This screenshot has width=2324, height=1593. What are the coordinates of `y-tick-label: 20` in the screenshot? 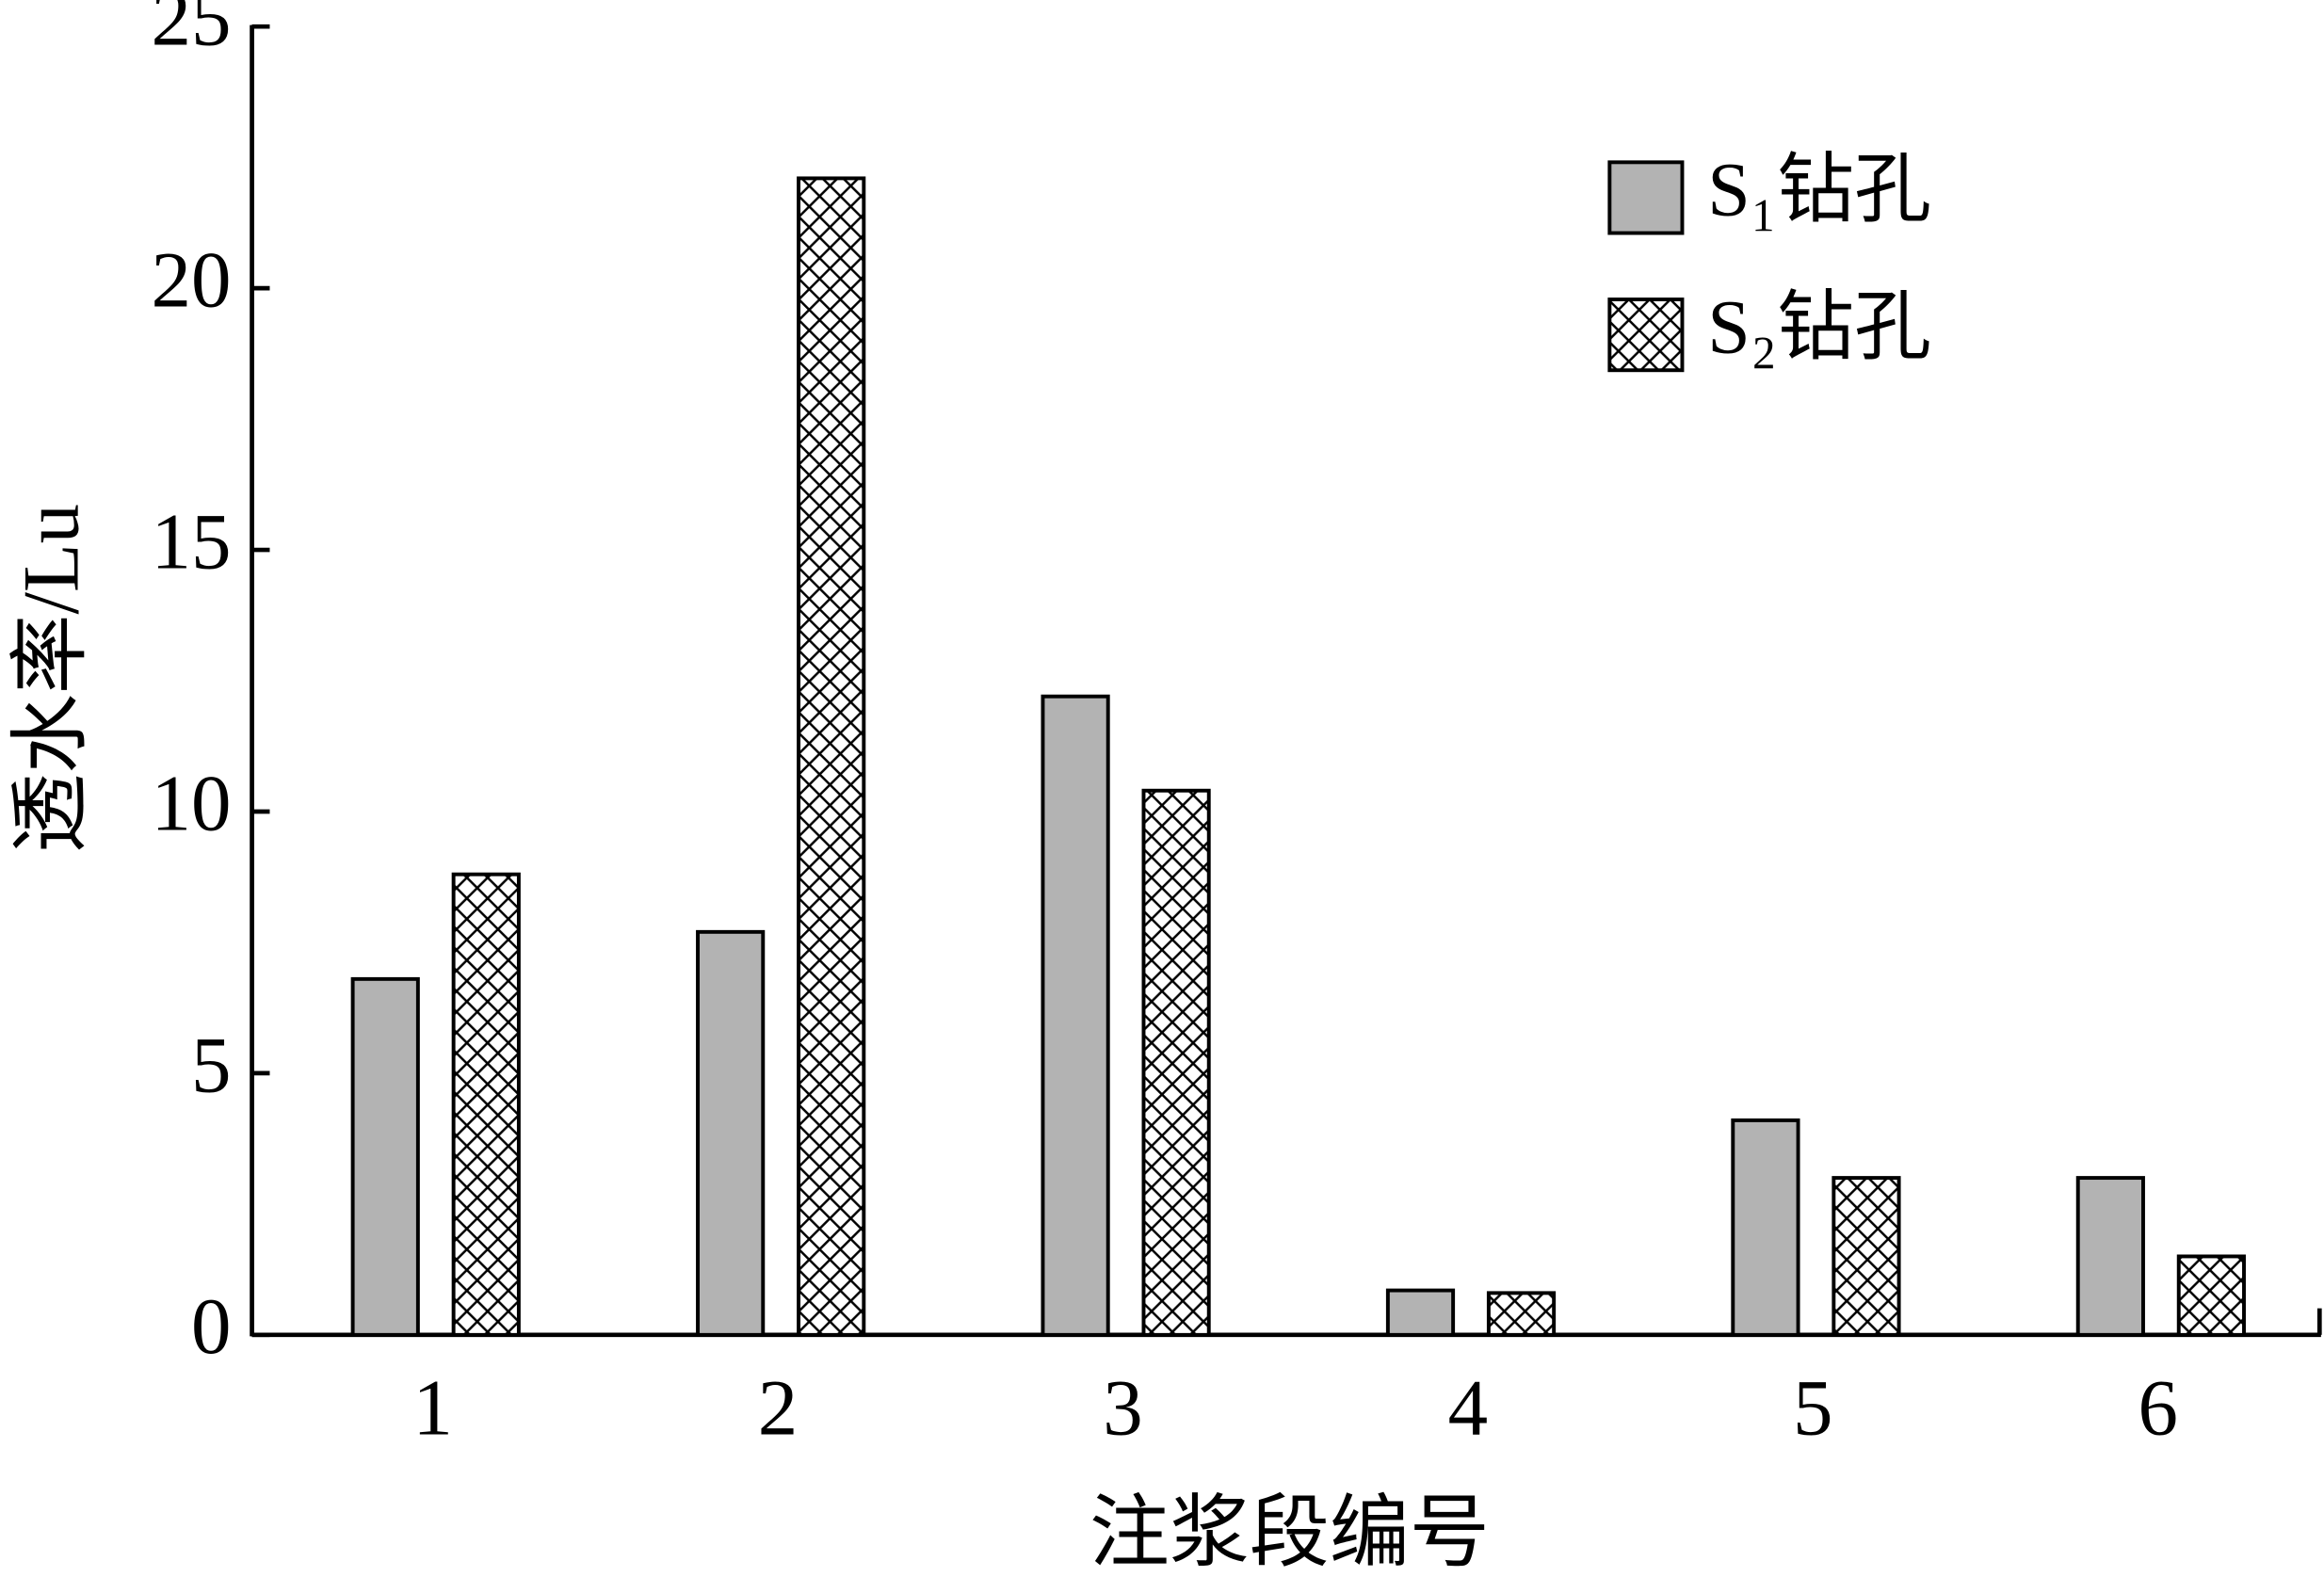 It's located at (192, 280).